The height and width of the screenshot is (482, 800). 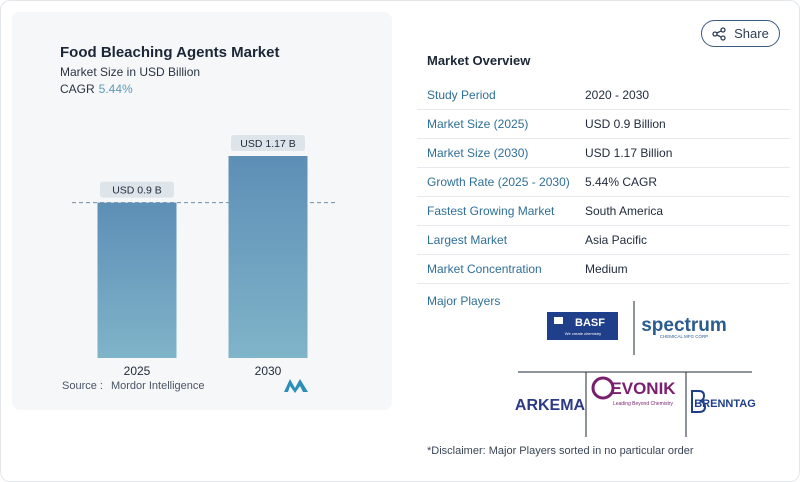 What do you see at coordinates (478, 153) in the screenshot?
I see `overview-key: Market Size (2030)` at bounding box center [478, 153].